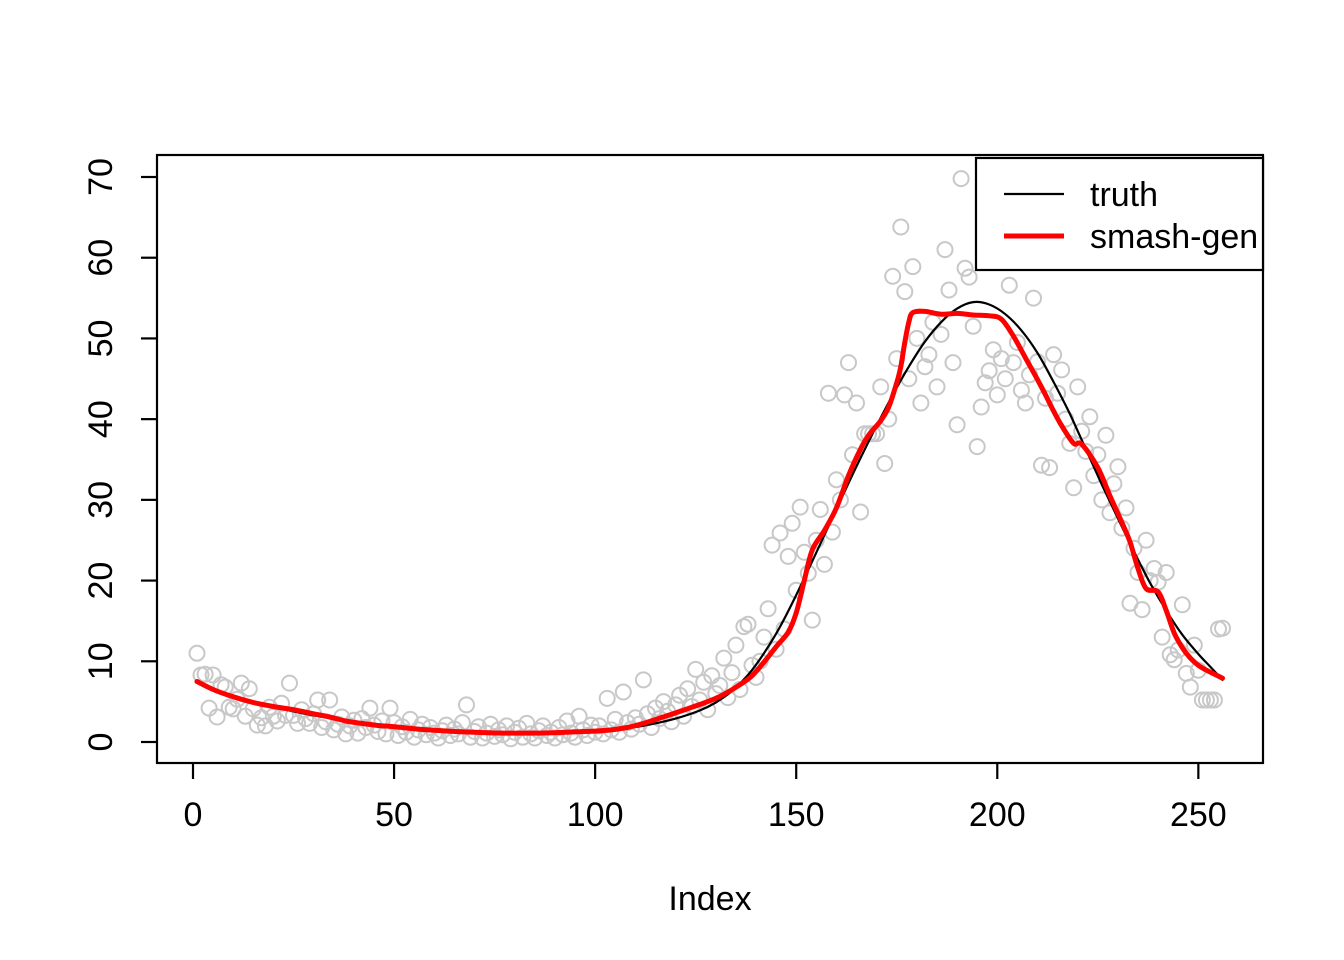 Image resolution: width=1344 pixels, height=960 pixels. Describe the element at coordinates (101, 339) in the screenshot. I see `y-tick-label: 50` at that location.